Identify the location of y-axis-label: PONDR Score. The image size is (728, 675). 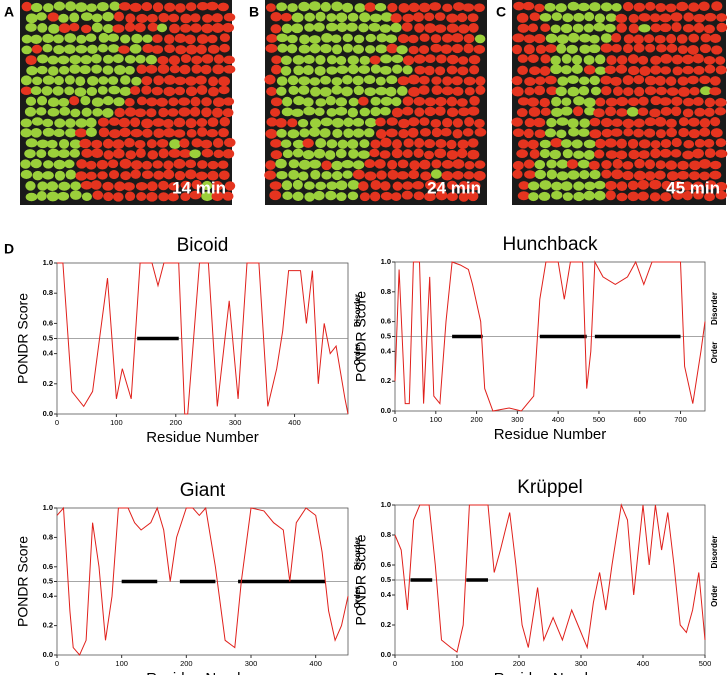
(361, 579).